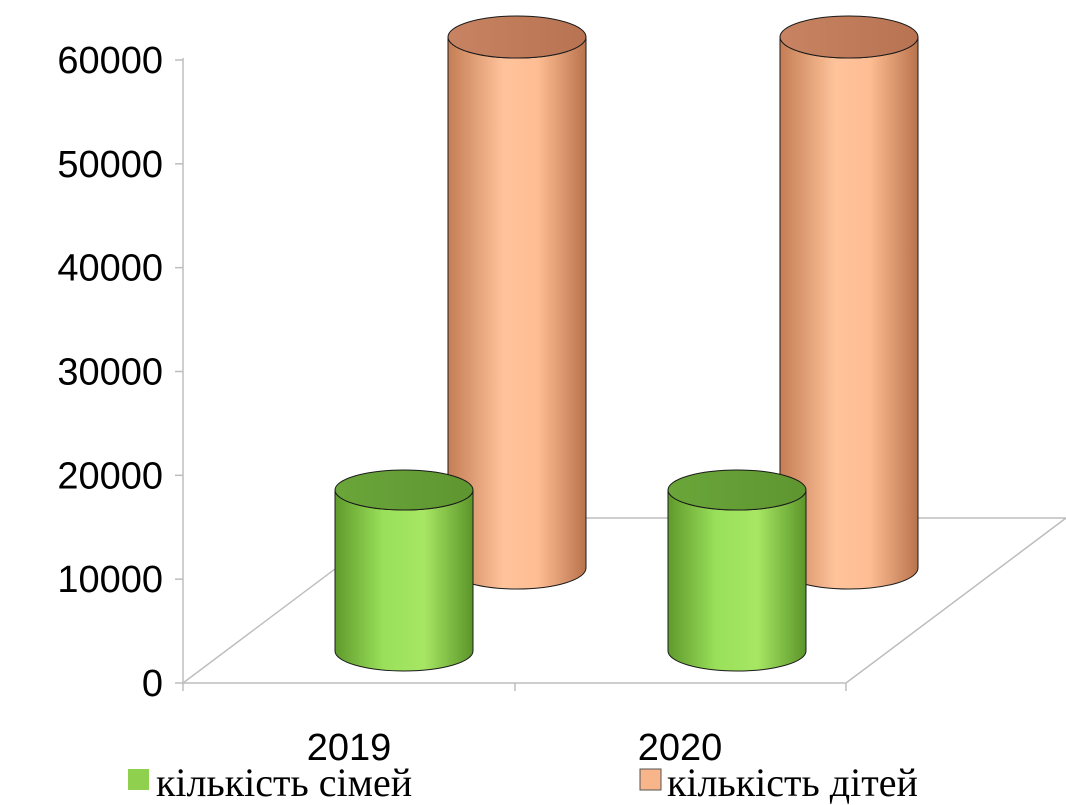 The height and width of the screenshot is (805, 1066). I want to click on legend-item-families: кількість сімей, so click(270, 782).